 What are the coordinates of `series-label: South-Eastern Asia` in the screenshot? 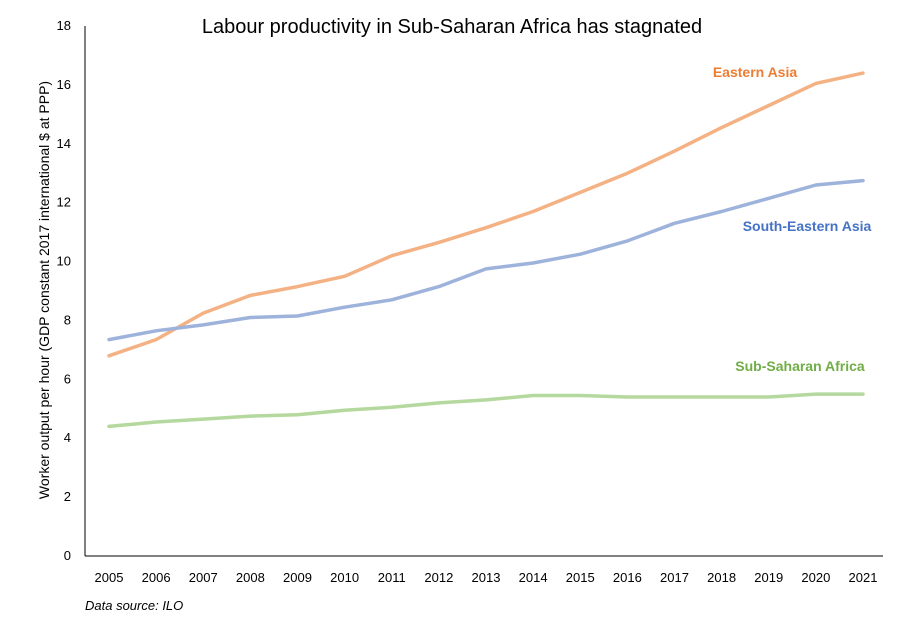 It's located at (807, 226).